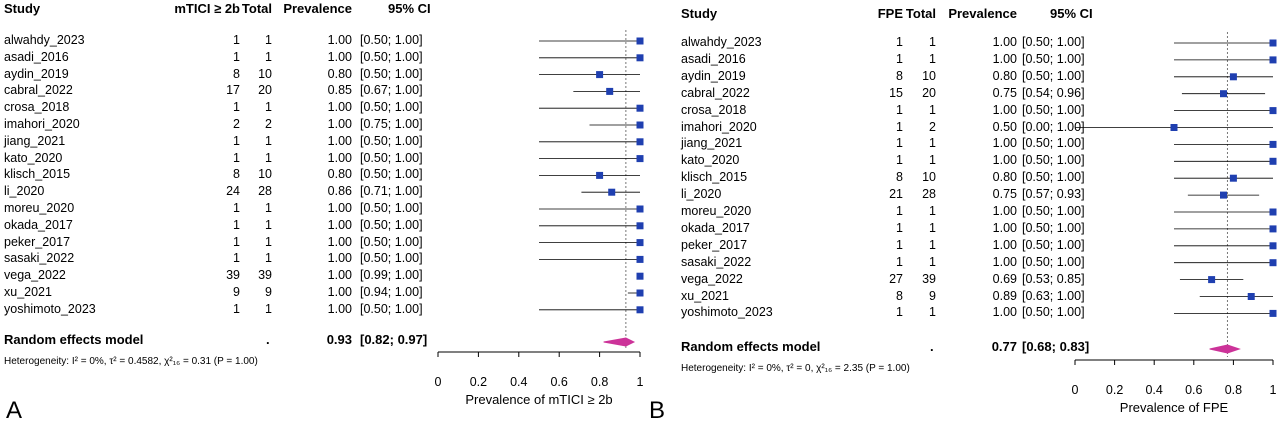  What do you see at coordinates (233, 90) in the screenshot?
I see `study-events: 17` at bounding box center [233, 90].